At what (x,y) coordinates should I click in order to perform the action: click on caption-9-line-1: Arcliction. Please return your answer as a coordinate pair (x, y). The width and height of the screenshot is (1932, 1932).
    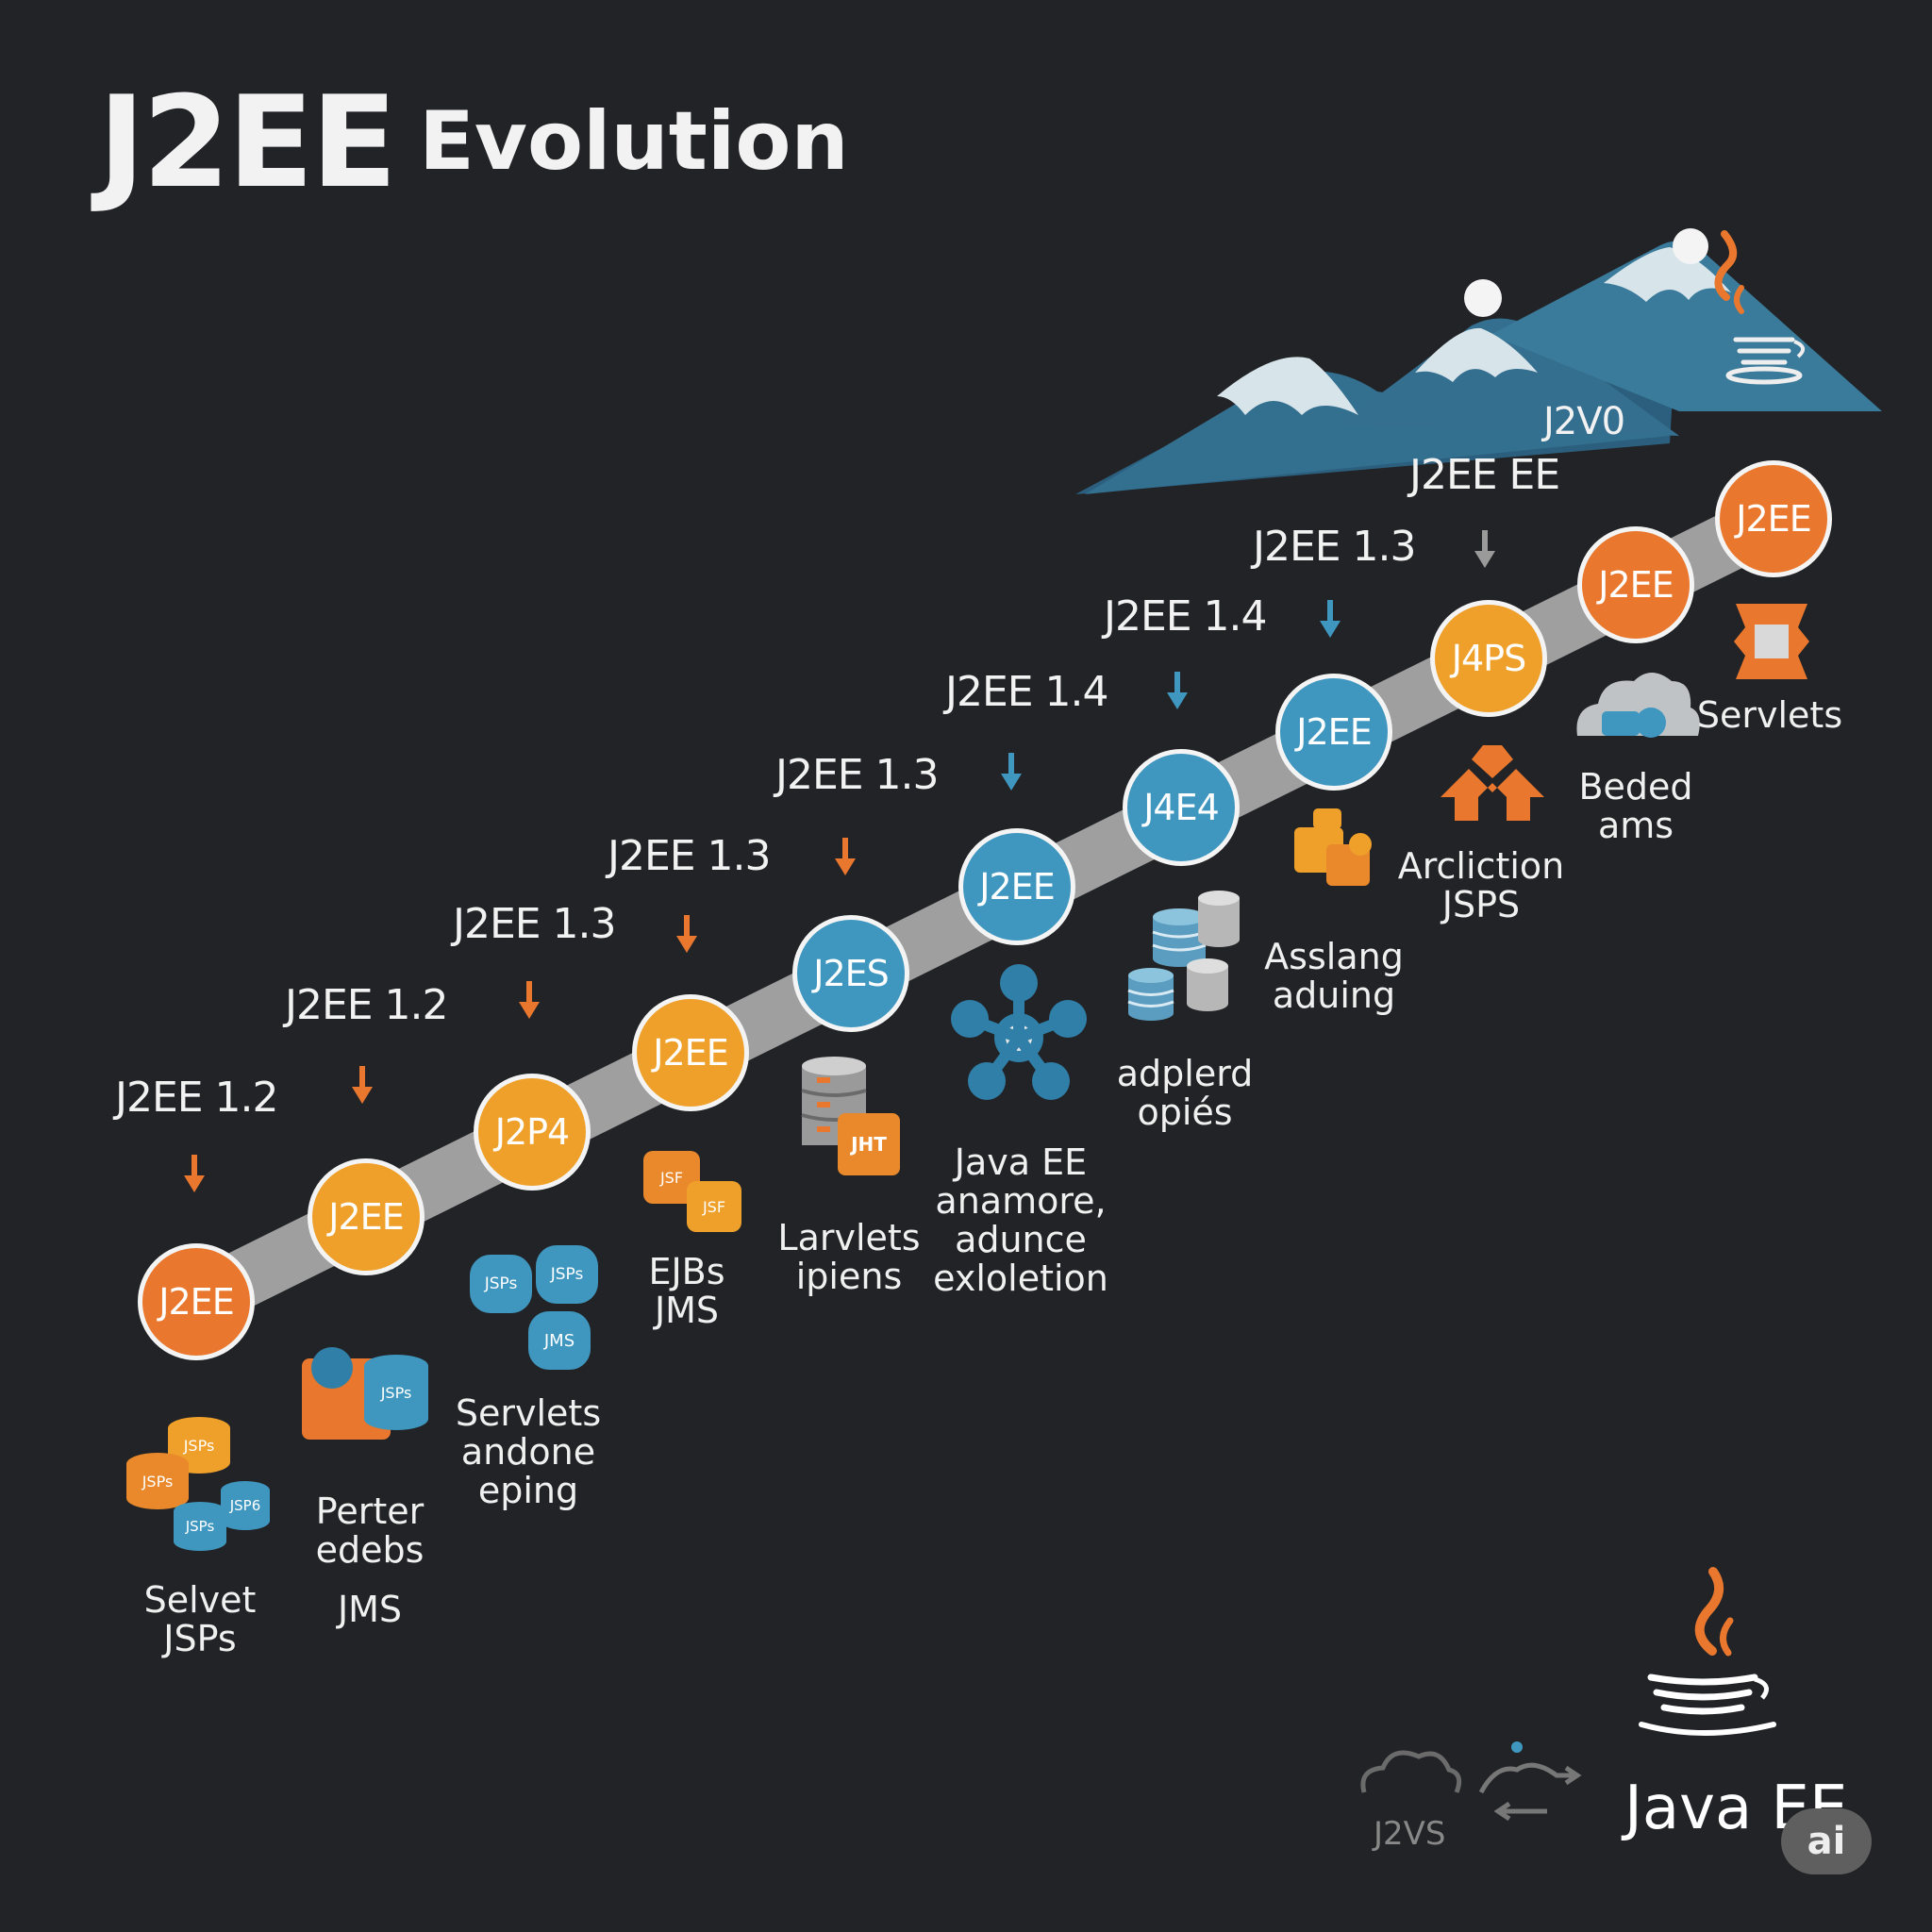
    Looking at the image, I should click on (1481, 866).